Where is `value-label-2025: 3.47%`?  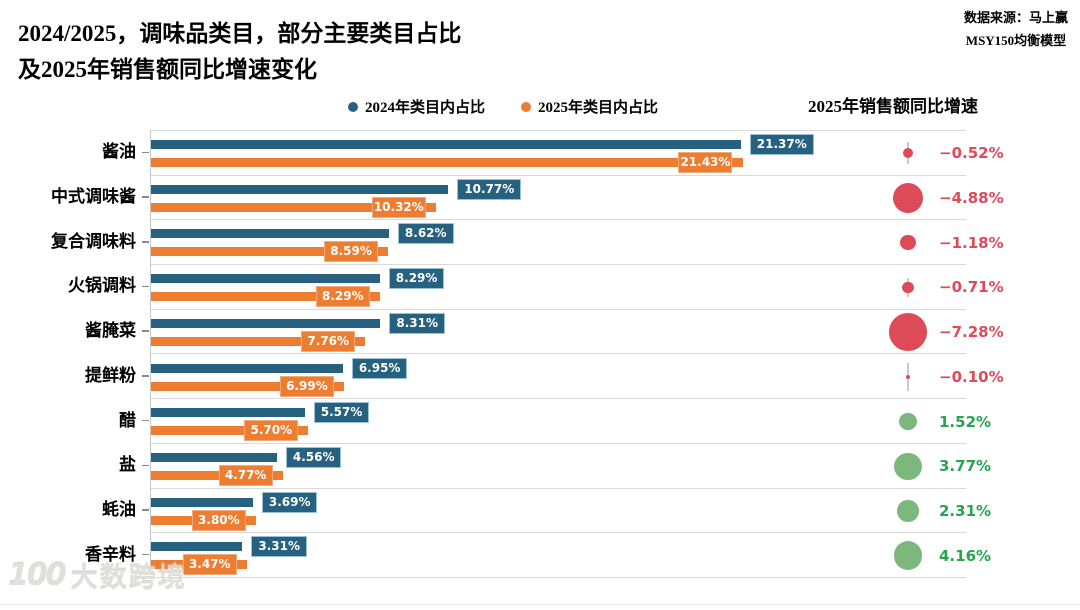 value-label-2025: 3.47% is located at coordinates (209, 565).